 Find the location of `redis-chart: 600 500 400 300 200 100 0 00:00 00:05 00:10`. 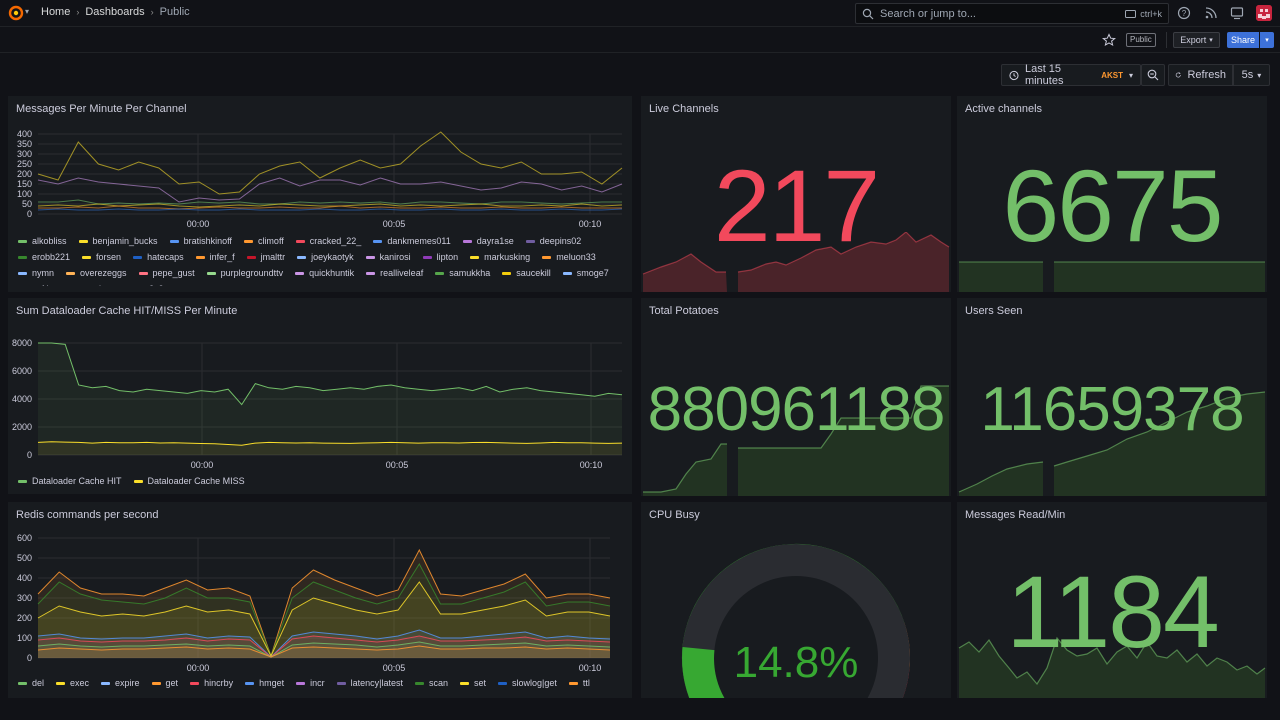

redis-chart: 600 500 400 300 200 100 0 00:00 00:05 00:10 is located at coordinates (320, 604).